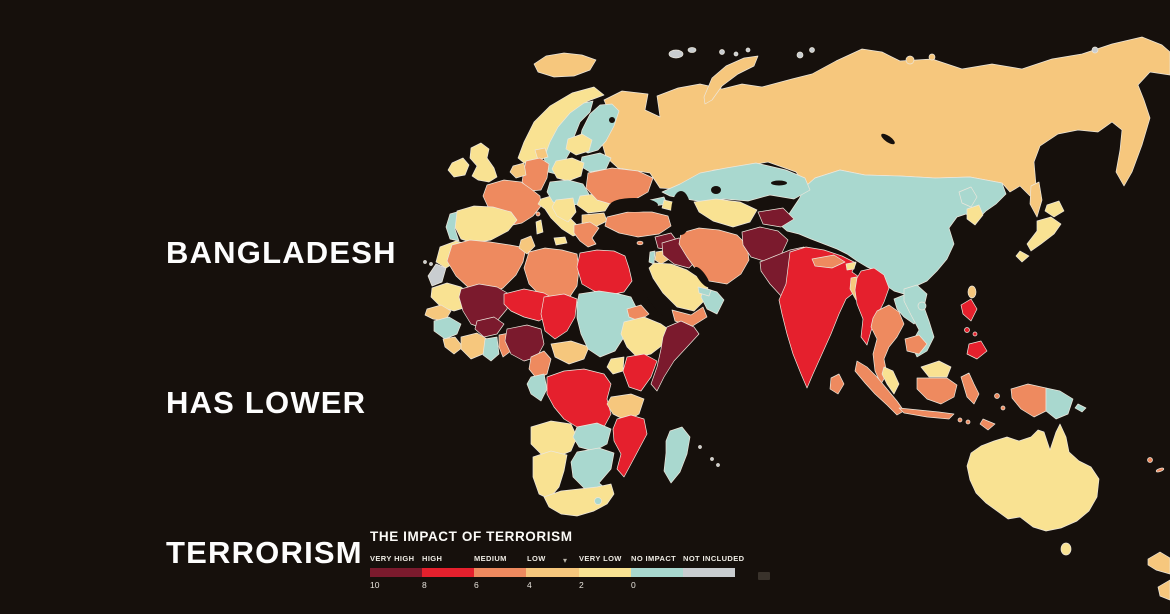 The height and width of the screenshot is (614, 1170). Describe the element at coordinates (604, 272) in the screenshot. I see `country-egypt` at that location.